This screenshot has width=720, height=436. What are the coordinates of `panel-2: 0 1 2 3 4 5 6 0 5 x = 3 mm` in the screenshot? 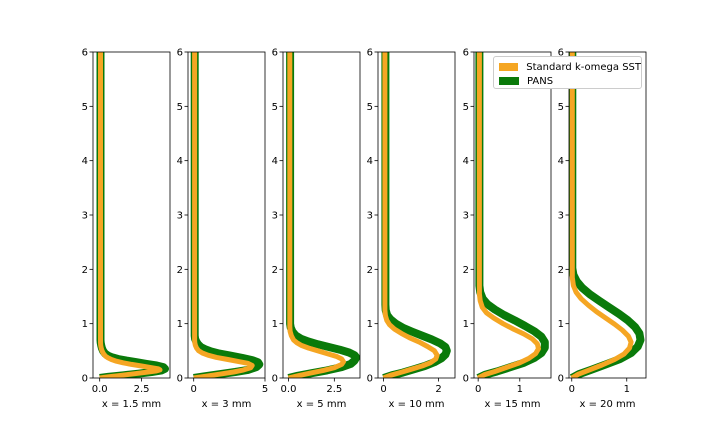 It's located at (223, 229).